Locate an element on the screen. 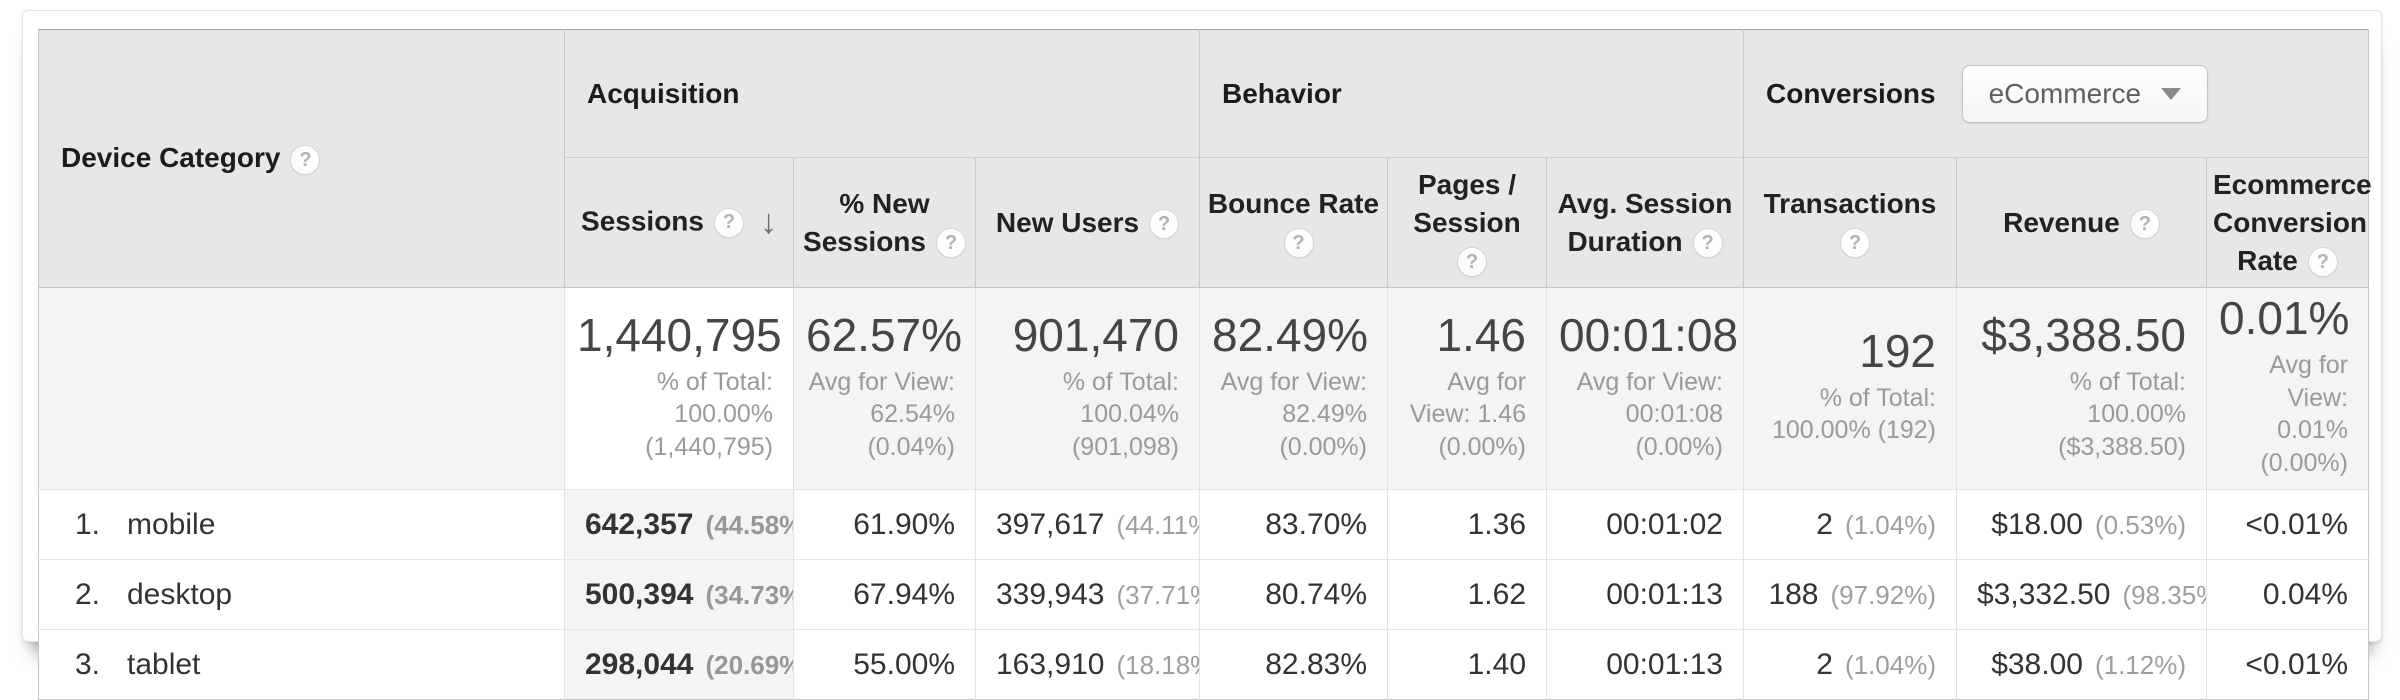 The height and width of the screenshot is (700, 2400). summary-bounce-rate: 82.49% Avg for View: 82.49% (0.00%) is located at coordinates (1293, 388).